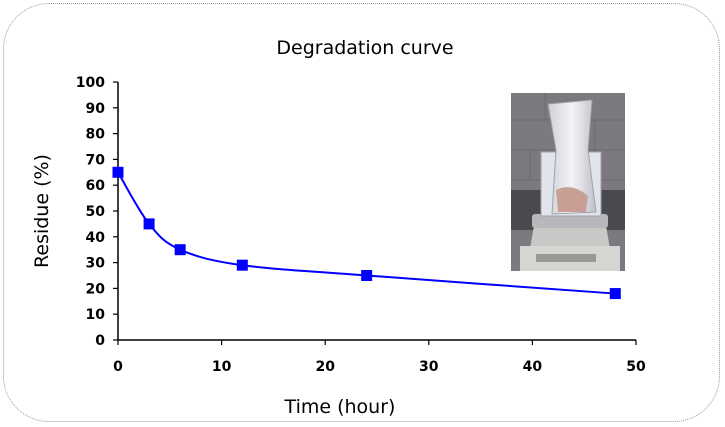  What do you see at coordinates (90, 83) in the screenshot?
I see `y-tick-label: 100` at bounding box center [90, 83].